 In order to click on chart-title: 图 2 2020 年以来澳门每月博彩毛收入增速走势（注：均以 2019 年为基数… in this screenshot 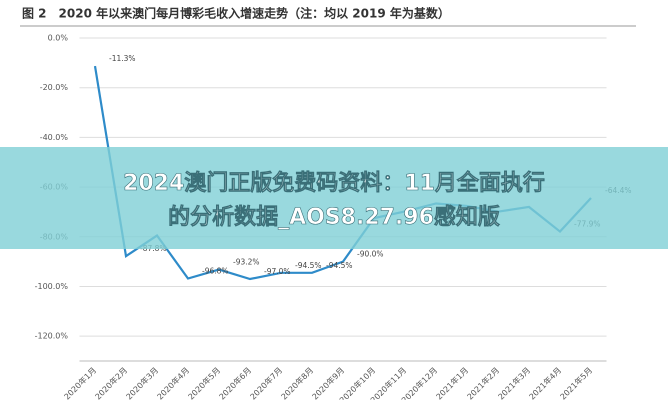, I will do `click(236, 13)`.